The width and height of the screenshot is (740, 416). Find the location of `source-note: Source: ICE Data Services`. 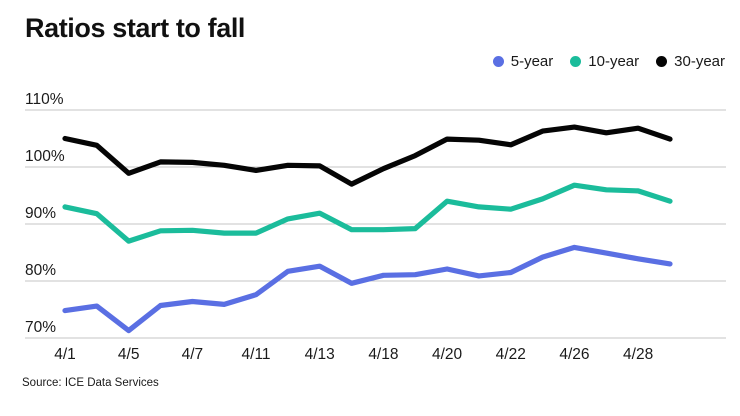

source-note: Source: ICE Data Services is located at coordinates (90, 383).